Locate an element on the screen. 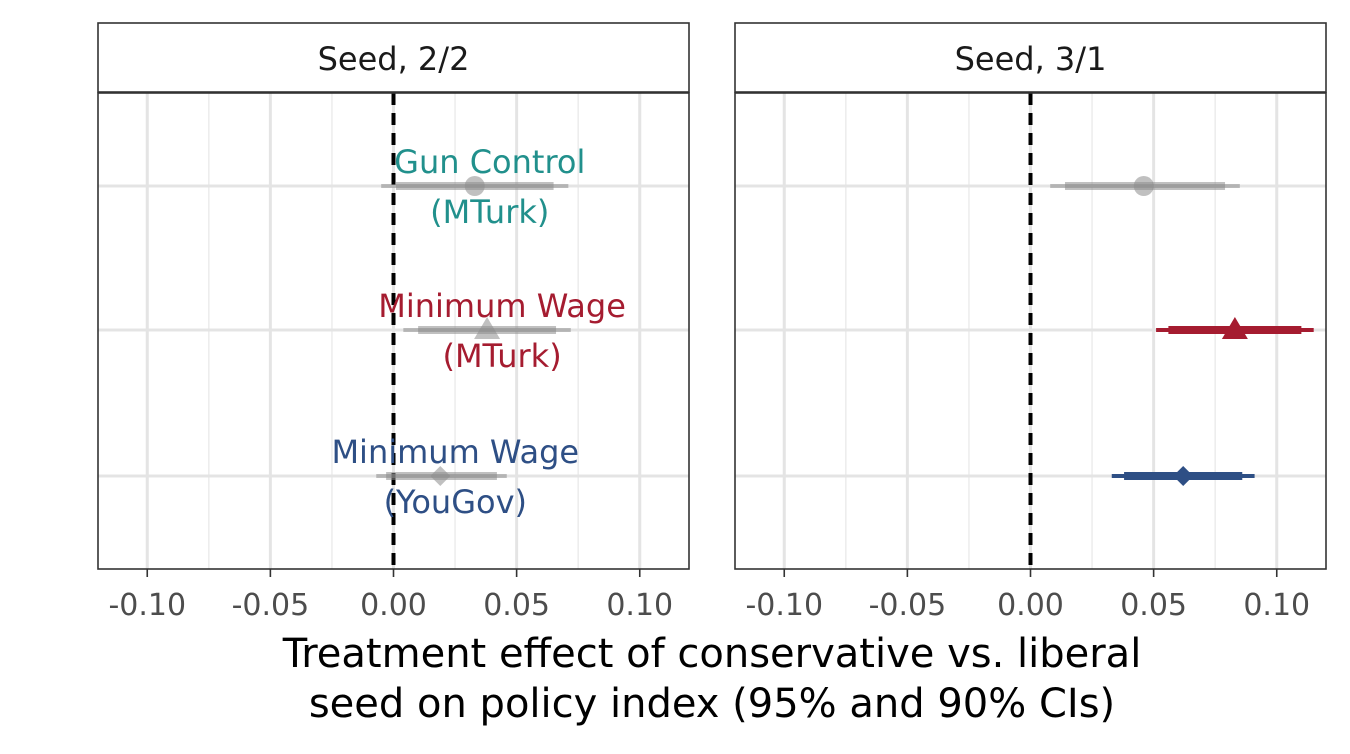  series-label: (YouGov) is located at coordinates (455, 502).